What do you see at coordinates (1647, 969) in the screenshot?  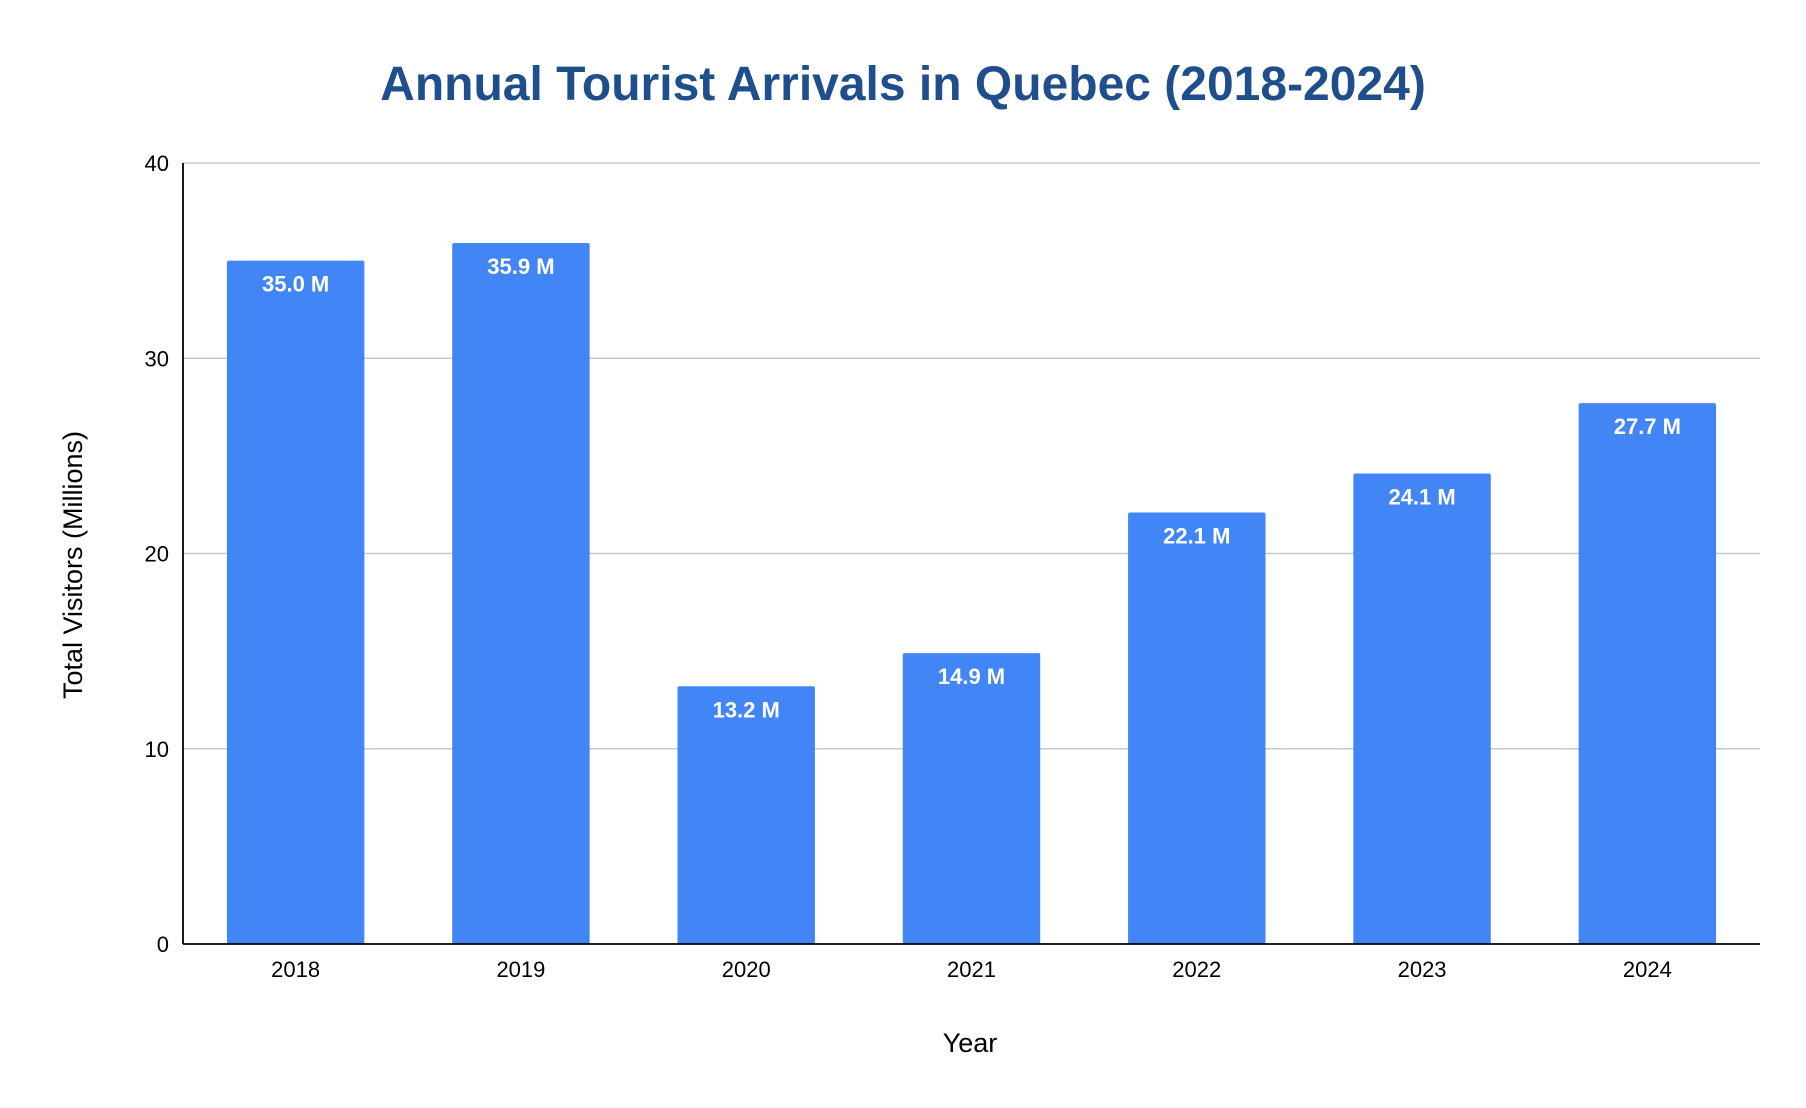 I see `x-tick-label-2024: 2024` at bounding box center [1647, 969].